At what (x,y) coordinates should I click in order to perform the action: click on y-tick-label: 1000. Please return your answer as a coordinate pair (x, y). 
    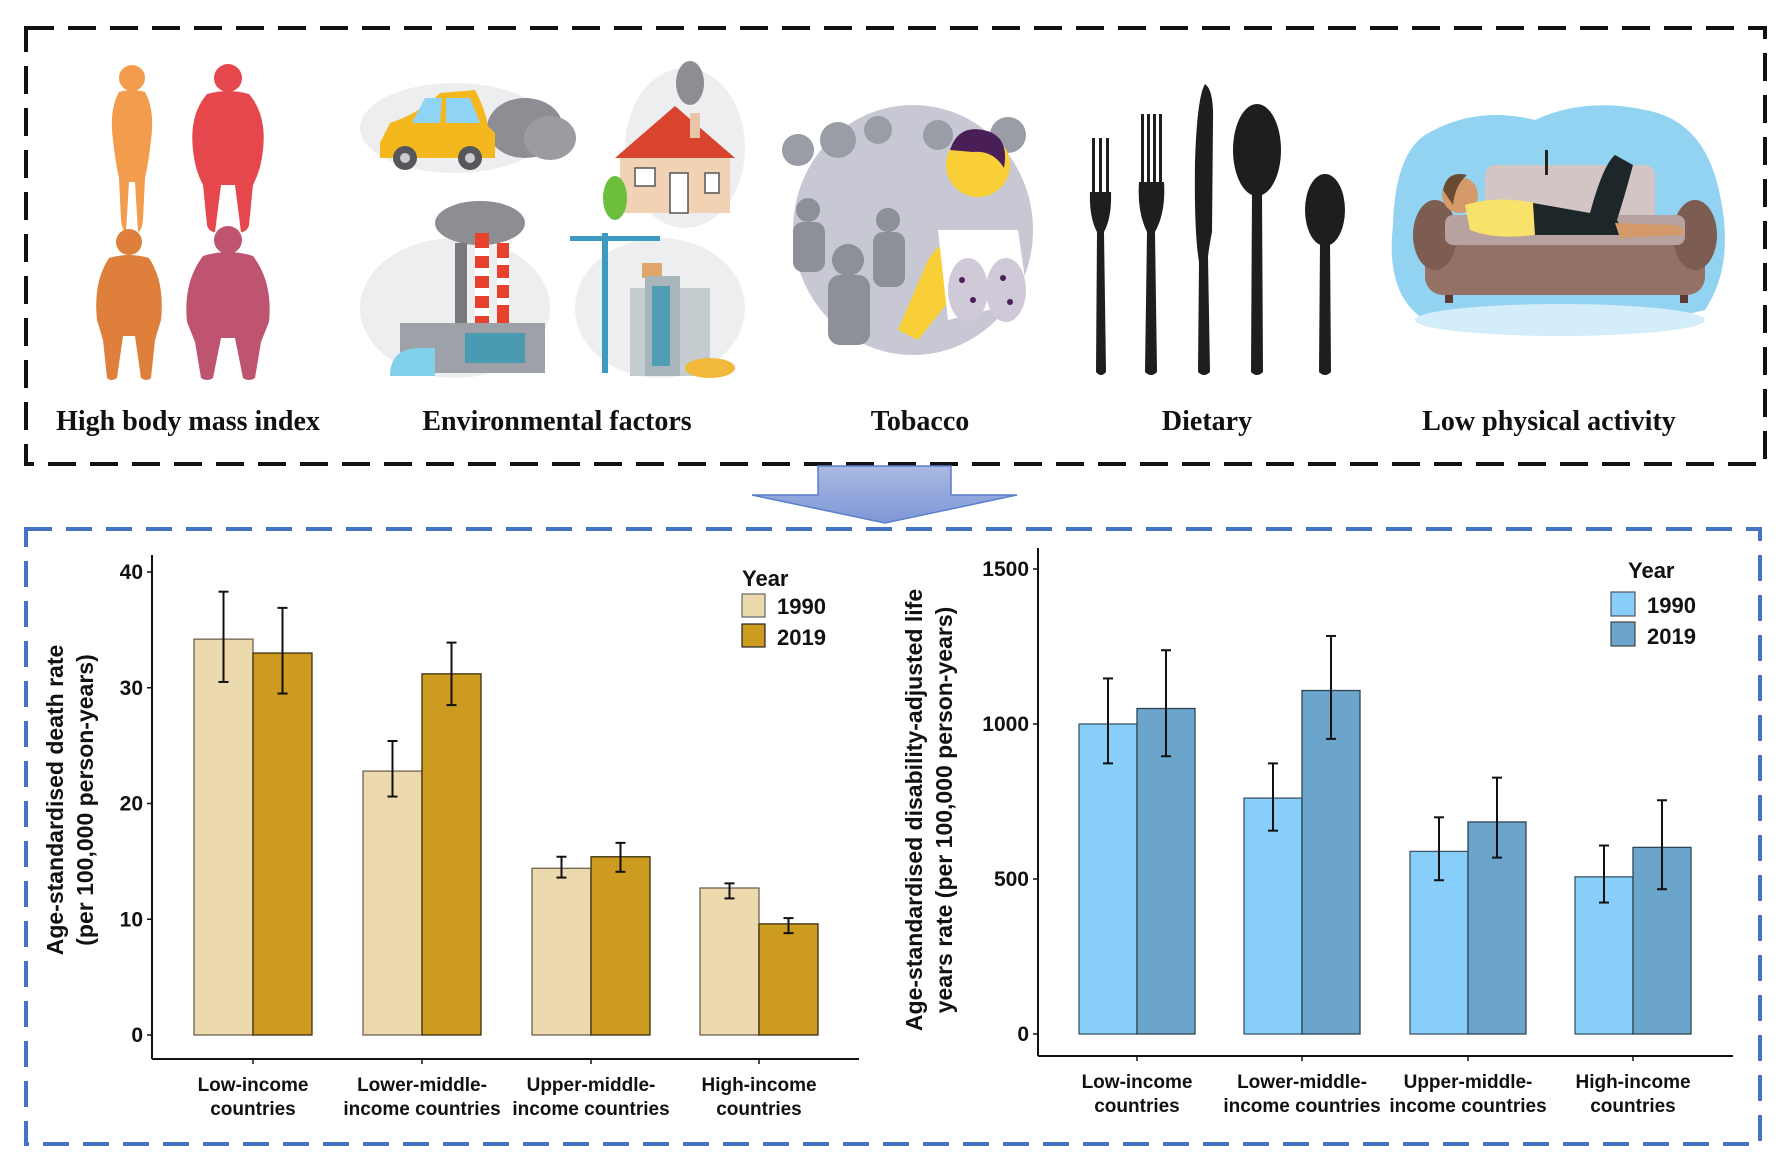
    Looking at the image, I should click on (1005, 724).